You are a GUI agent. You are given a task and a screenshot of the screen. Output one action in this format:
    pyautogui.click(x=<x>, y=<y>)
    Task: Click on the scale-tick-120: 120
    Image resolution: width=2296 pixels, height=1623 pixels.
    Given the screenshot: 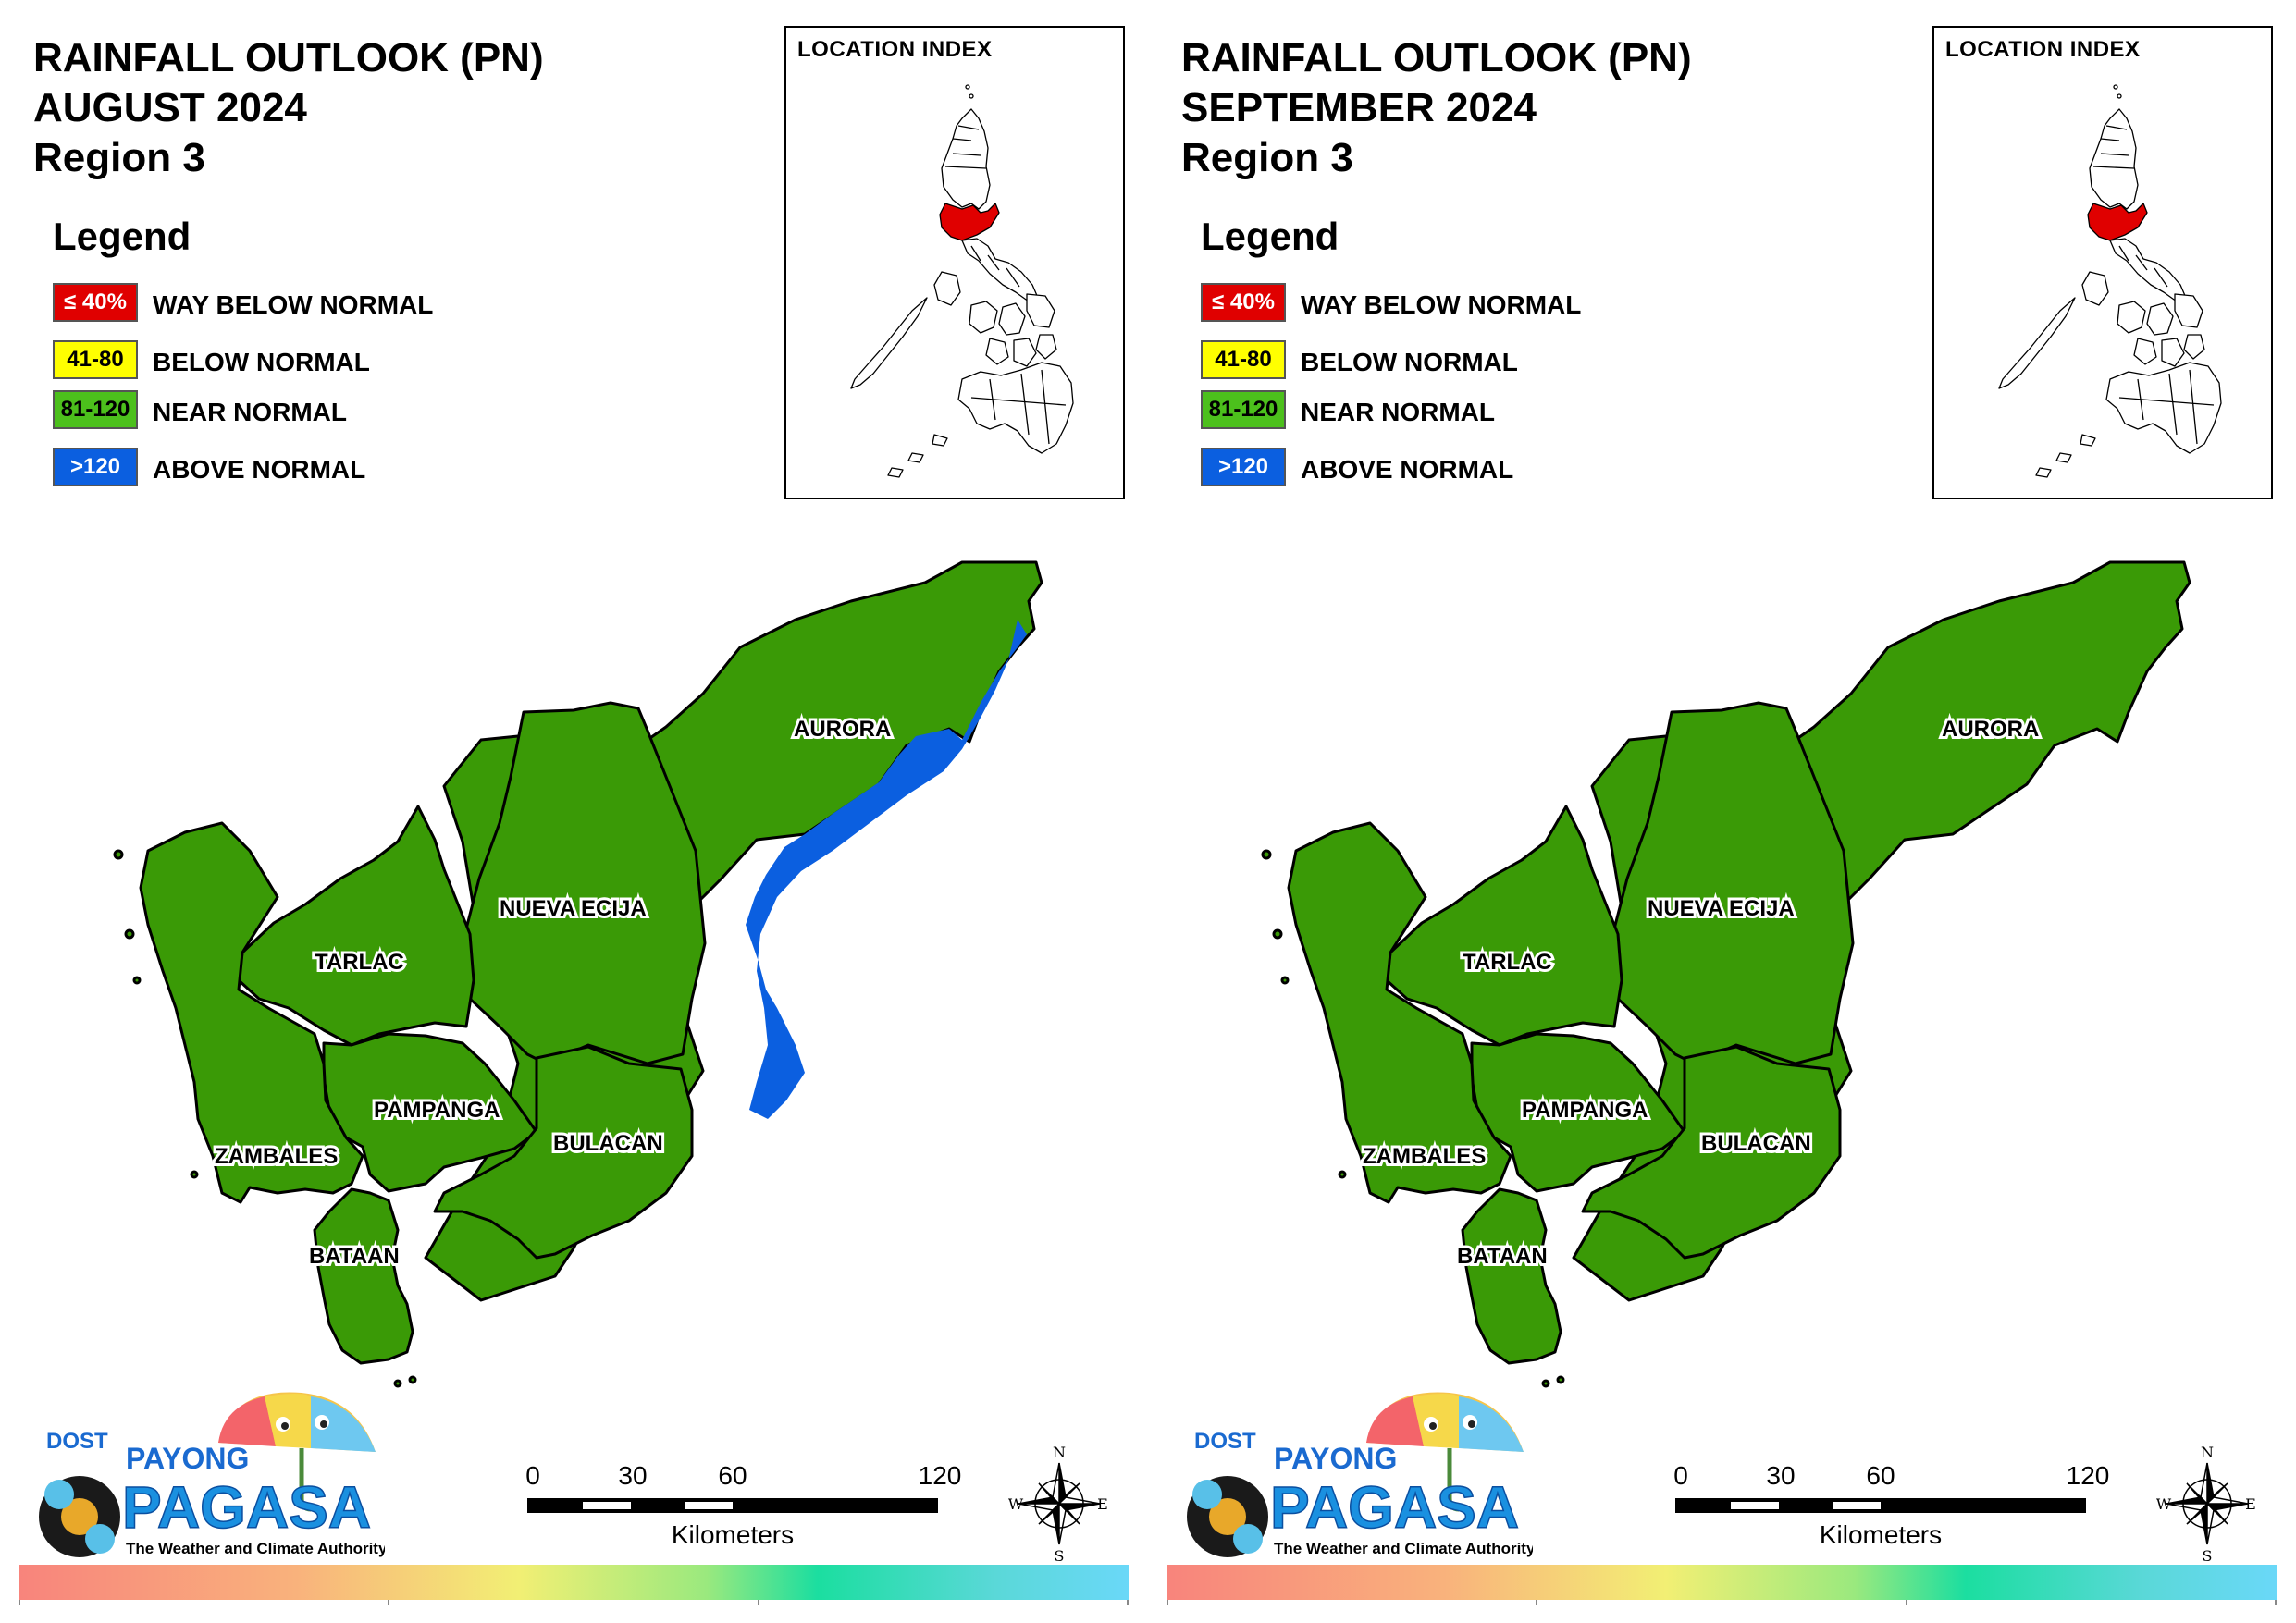 What is the action you would take?
    pyautogui.click(x=940, y=1475)
    